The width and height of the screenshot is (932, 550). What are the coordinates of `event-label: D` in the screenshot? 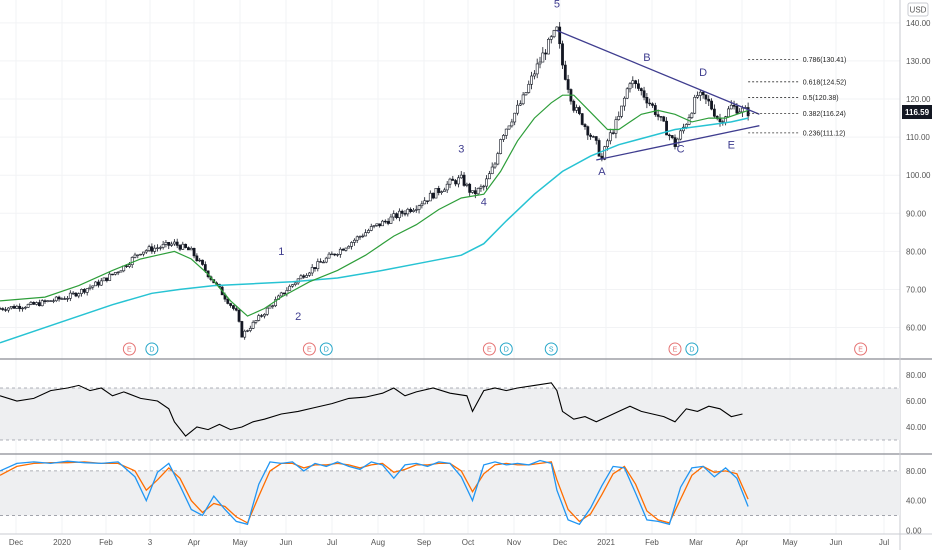 It's located at (506, 350).